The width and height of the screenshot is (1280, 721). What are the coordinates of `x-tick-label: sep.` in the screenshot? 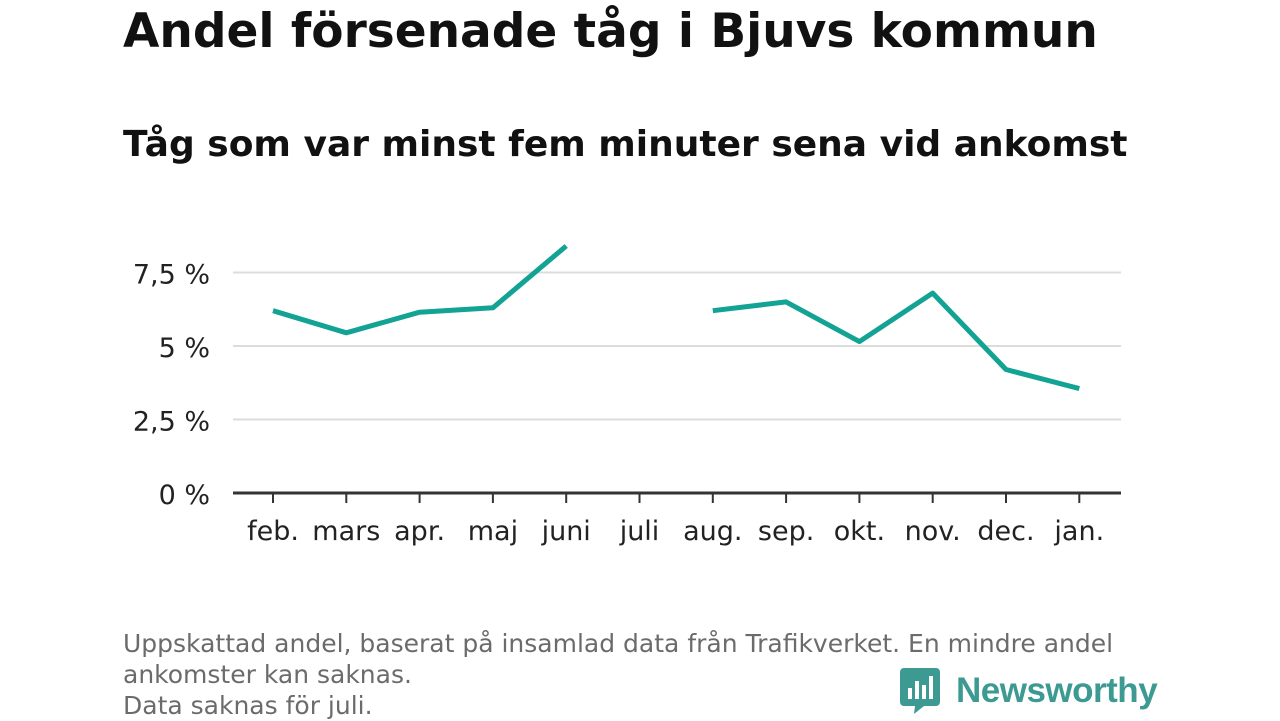 It's located at (786, 531).